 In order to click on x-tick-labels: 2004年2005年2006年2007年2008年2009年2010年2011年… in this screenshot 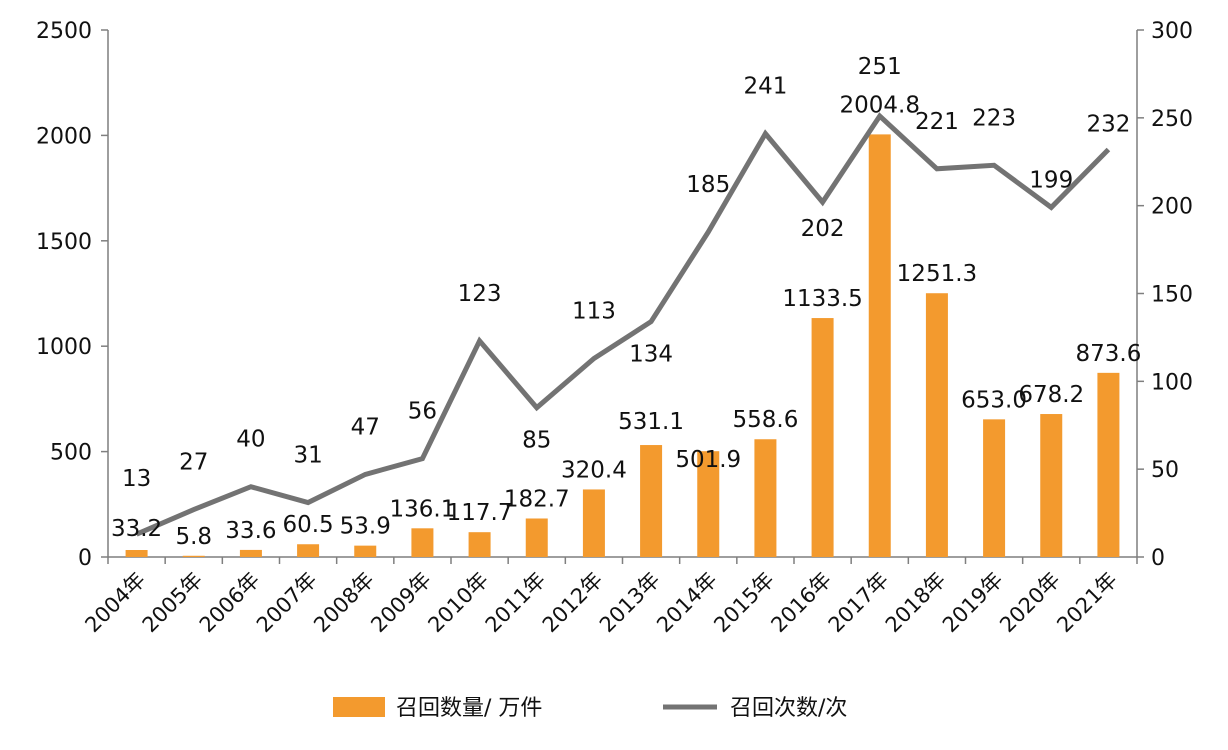, I will do `click(601, 603)`.